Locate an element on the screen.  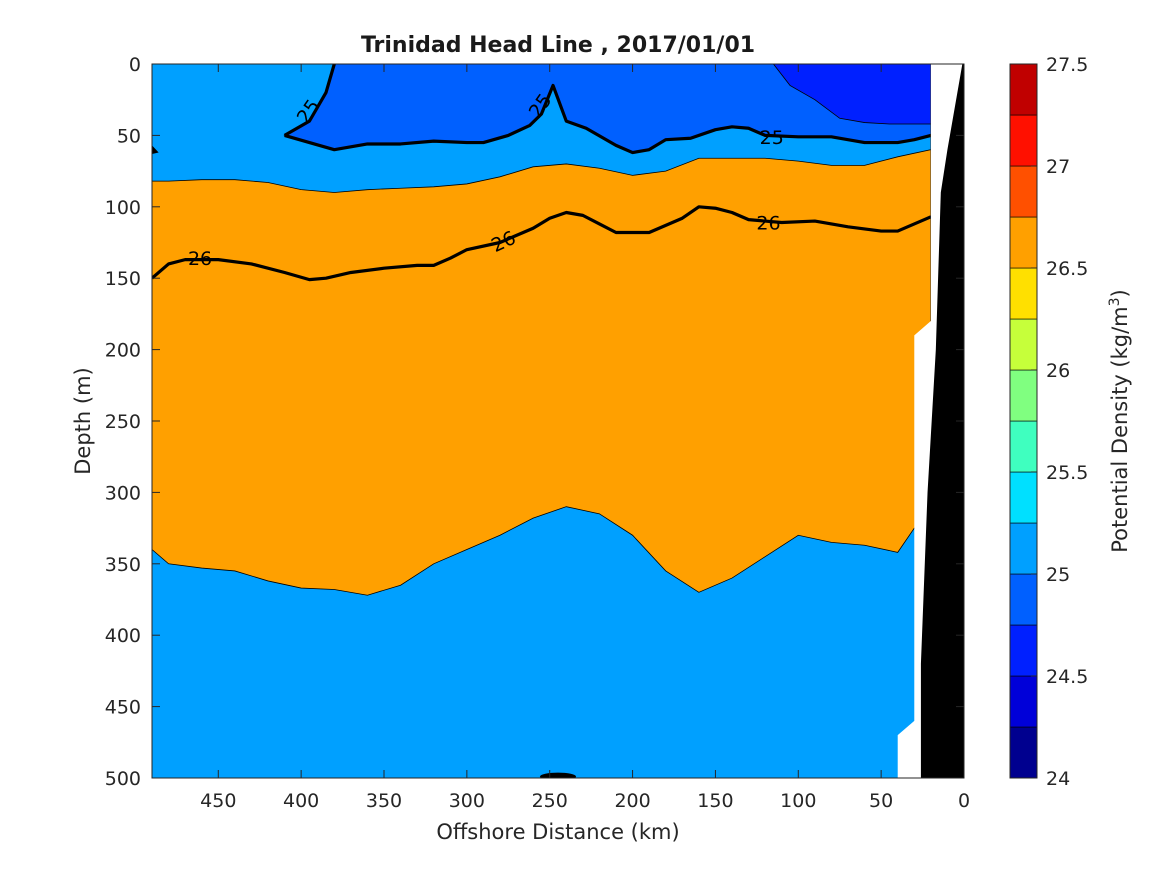
colorbar-label-close: ) is located at coordinates (1120, 293).